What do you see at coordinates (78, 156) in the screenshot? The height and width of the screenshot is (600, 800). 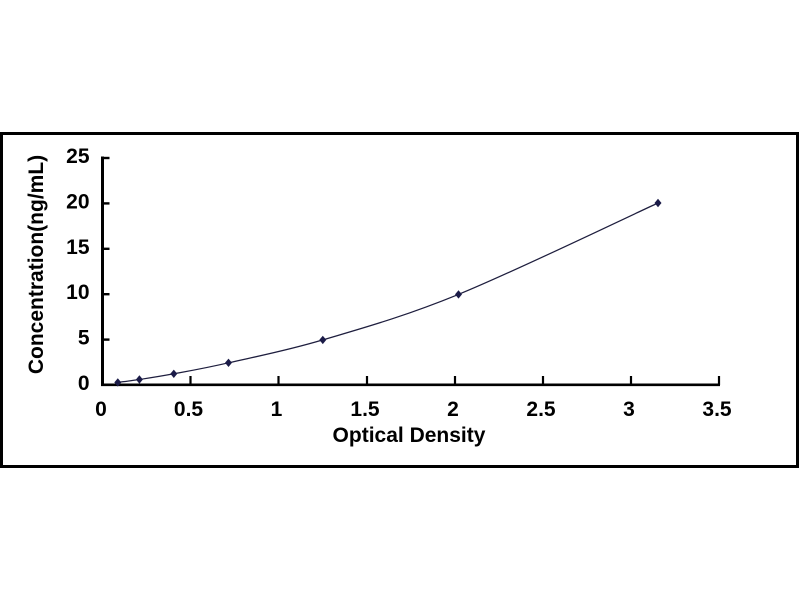 I see `svg-text: 25` at bounding box center [78, 156].